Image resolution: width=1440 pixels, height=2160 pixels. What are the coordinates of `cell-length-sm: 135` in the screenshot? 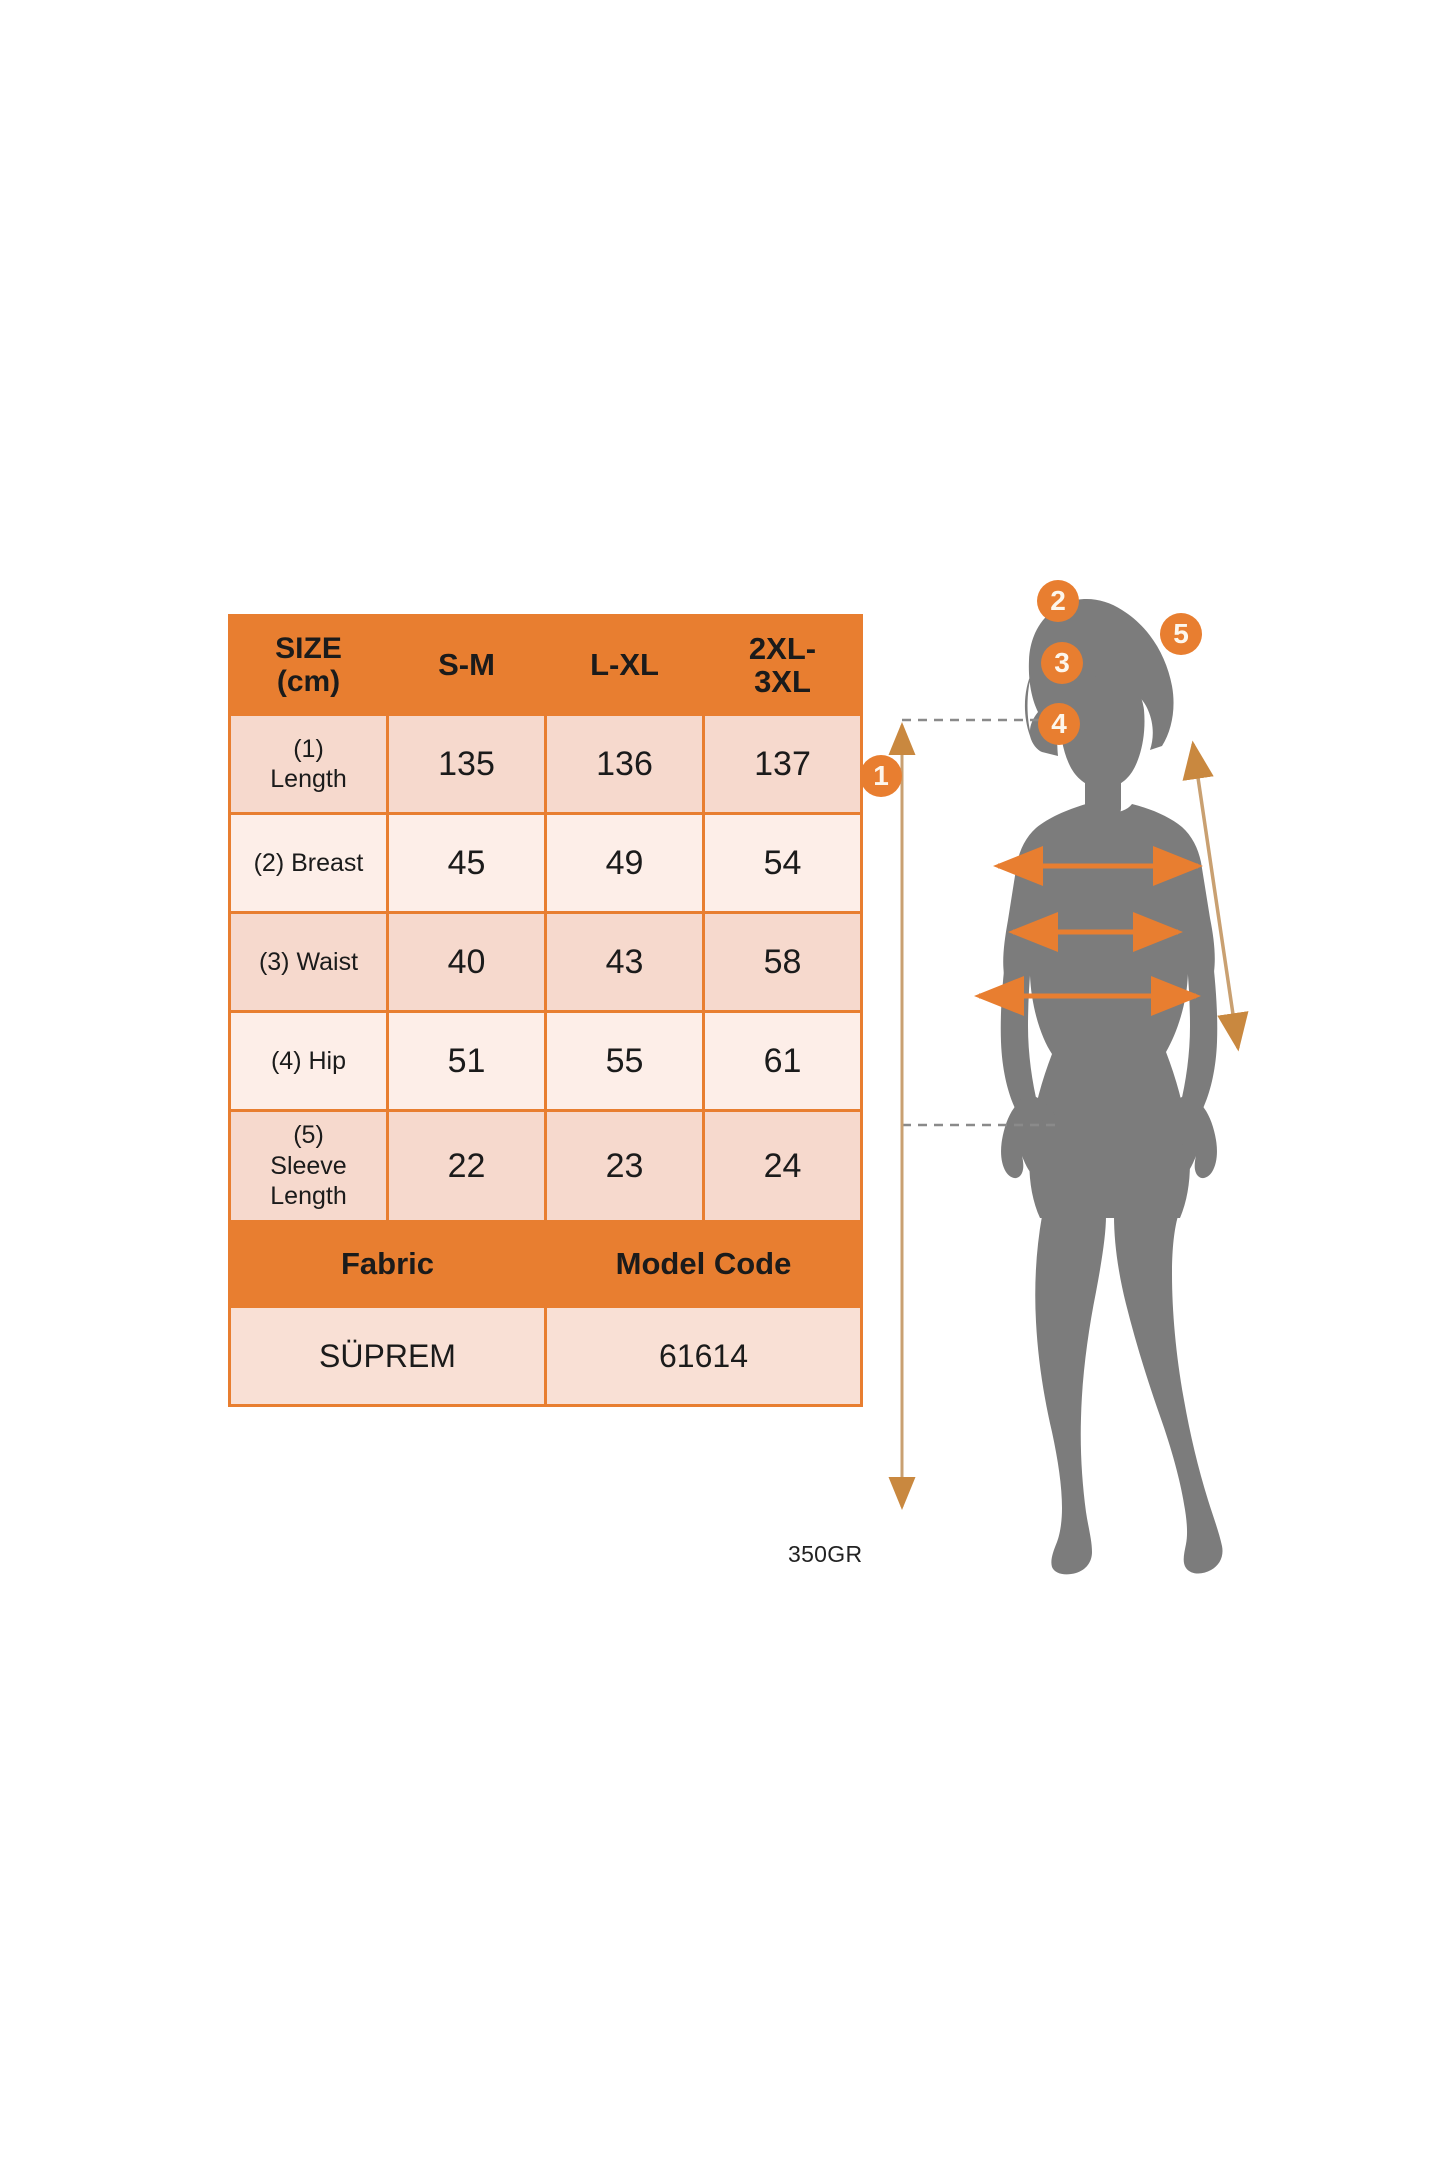 It's located at (466, 764).